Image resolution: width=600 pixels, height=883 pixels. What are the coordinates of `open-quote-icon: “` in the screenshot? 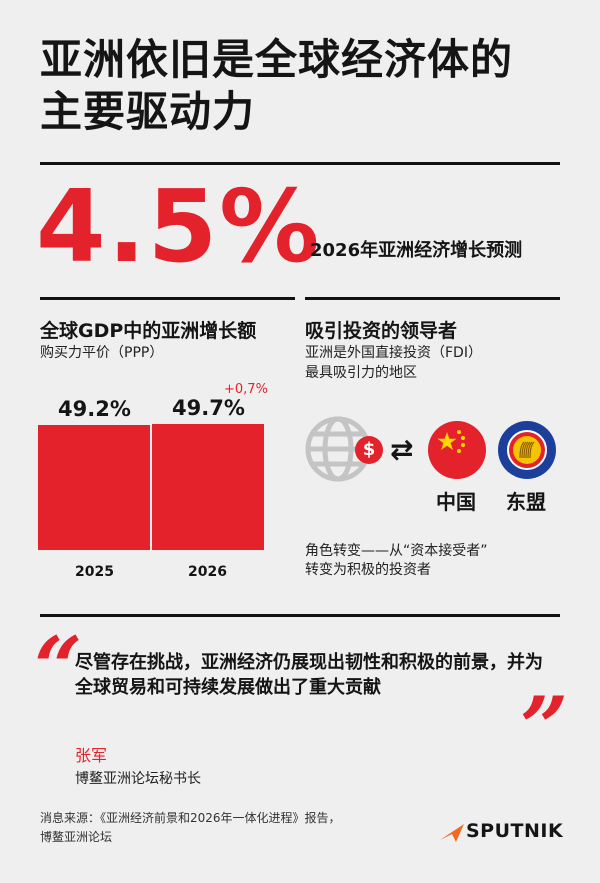 It's located at (58, 667).